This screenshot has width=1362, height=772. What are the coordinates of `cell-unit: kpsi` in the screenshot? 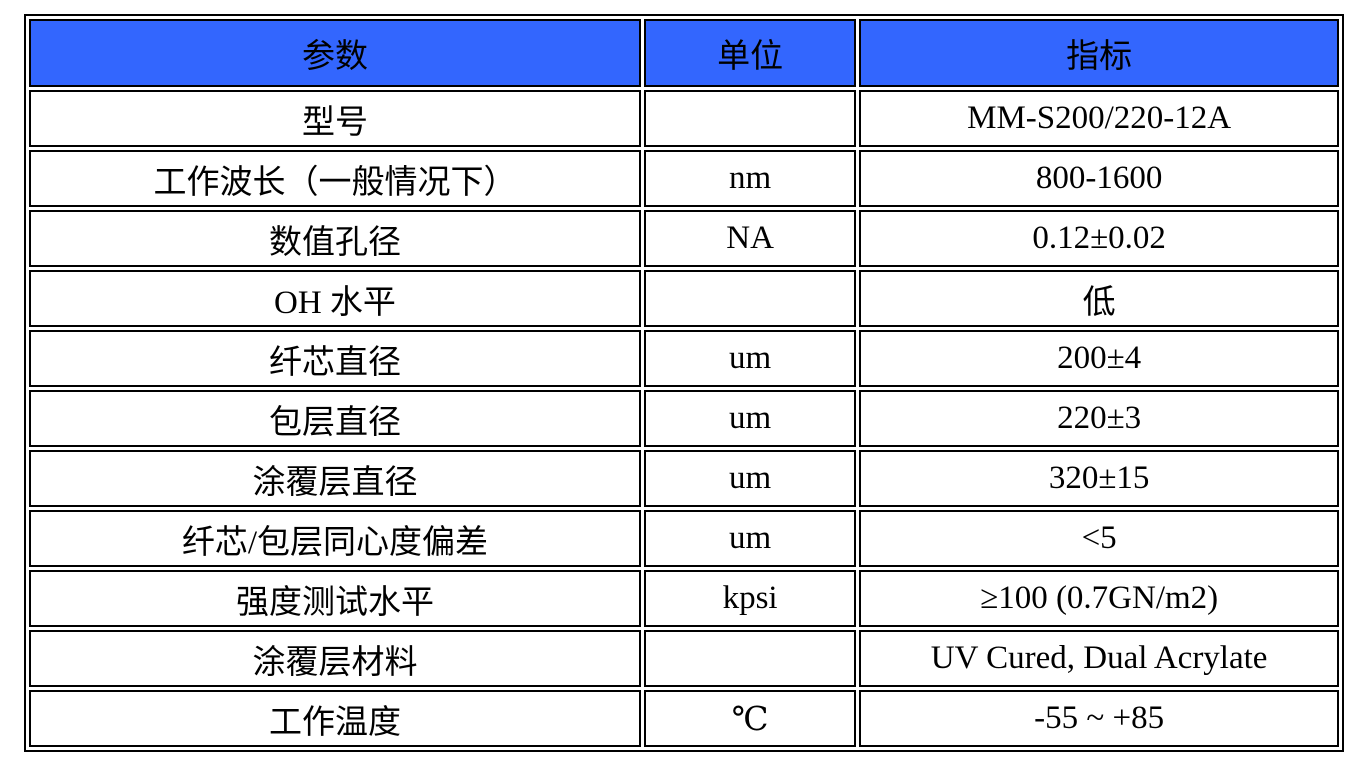 It's located at (750, 598).